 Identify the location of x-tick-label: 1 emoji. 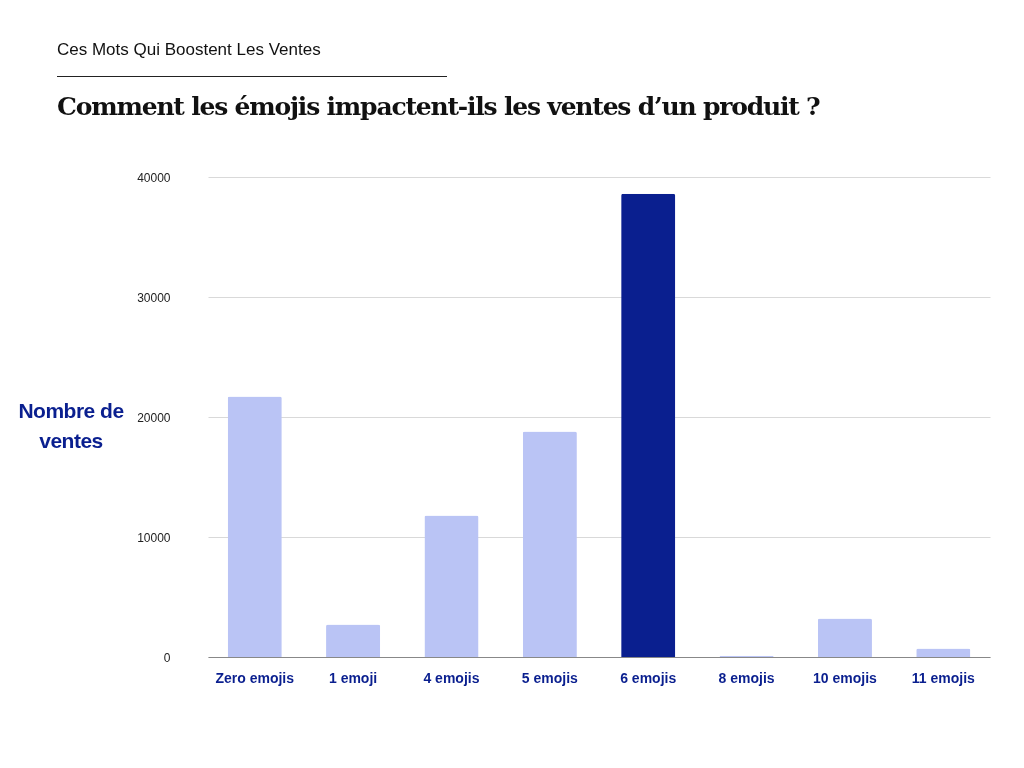
(353, 677).